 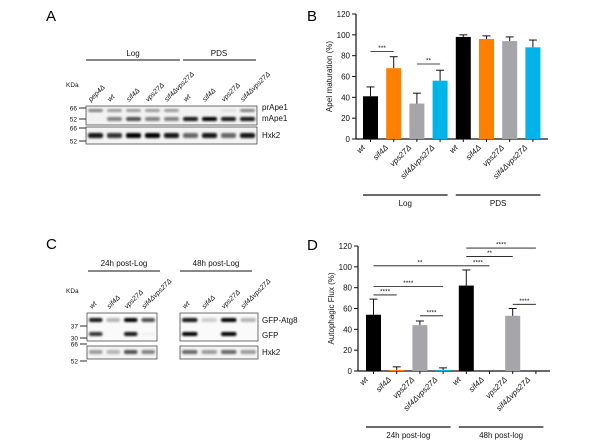 I want to click on marker-label: 66, so click(x=75, y=345).